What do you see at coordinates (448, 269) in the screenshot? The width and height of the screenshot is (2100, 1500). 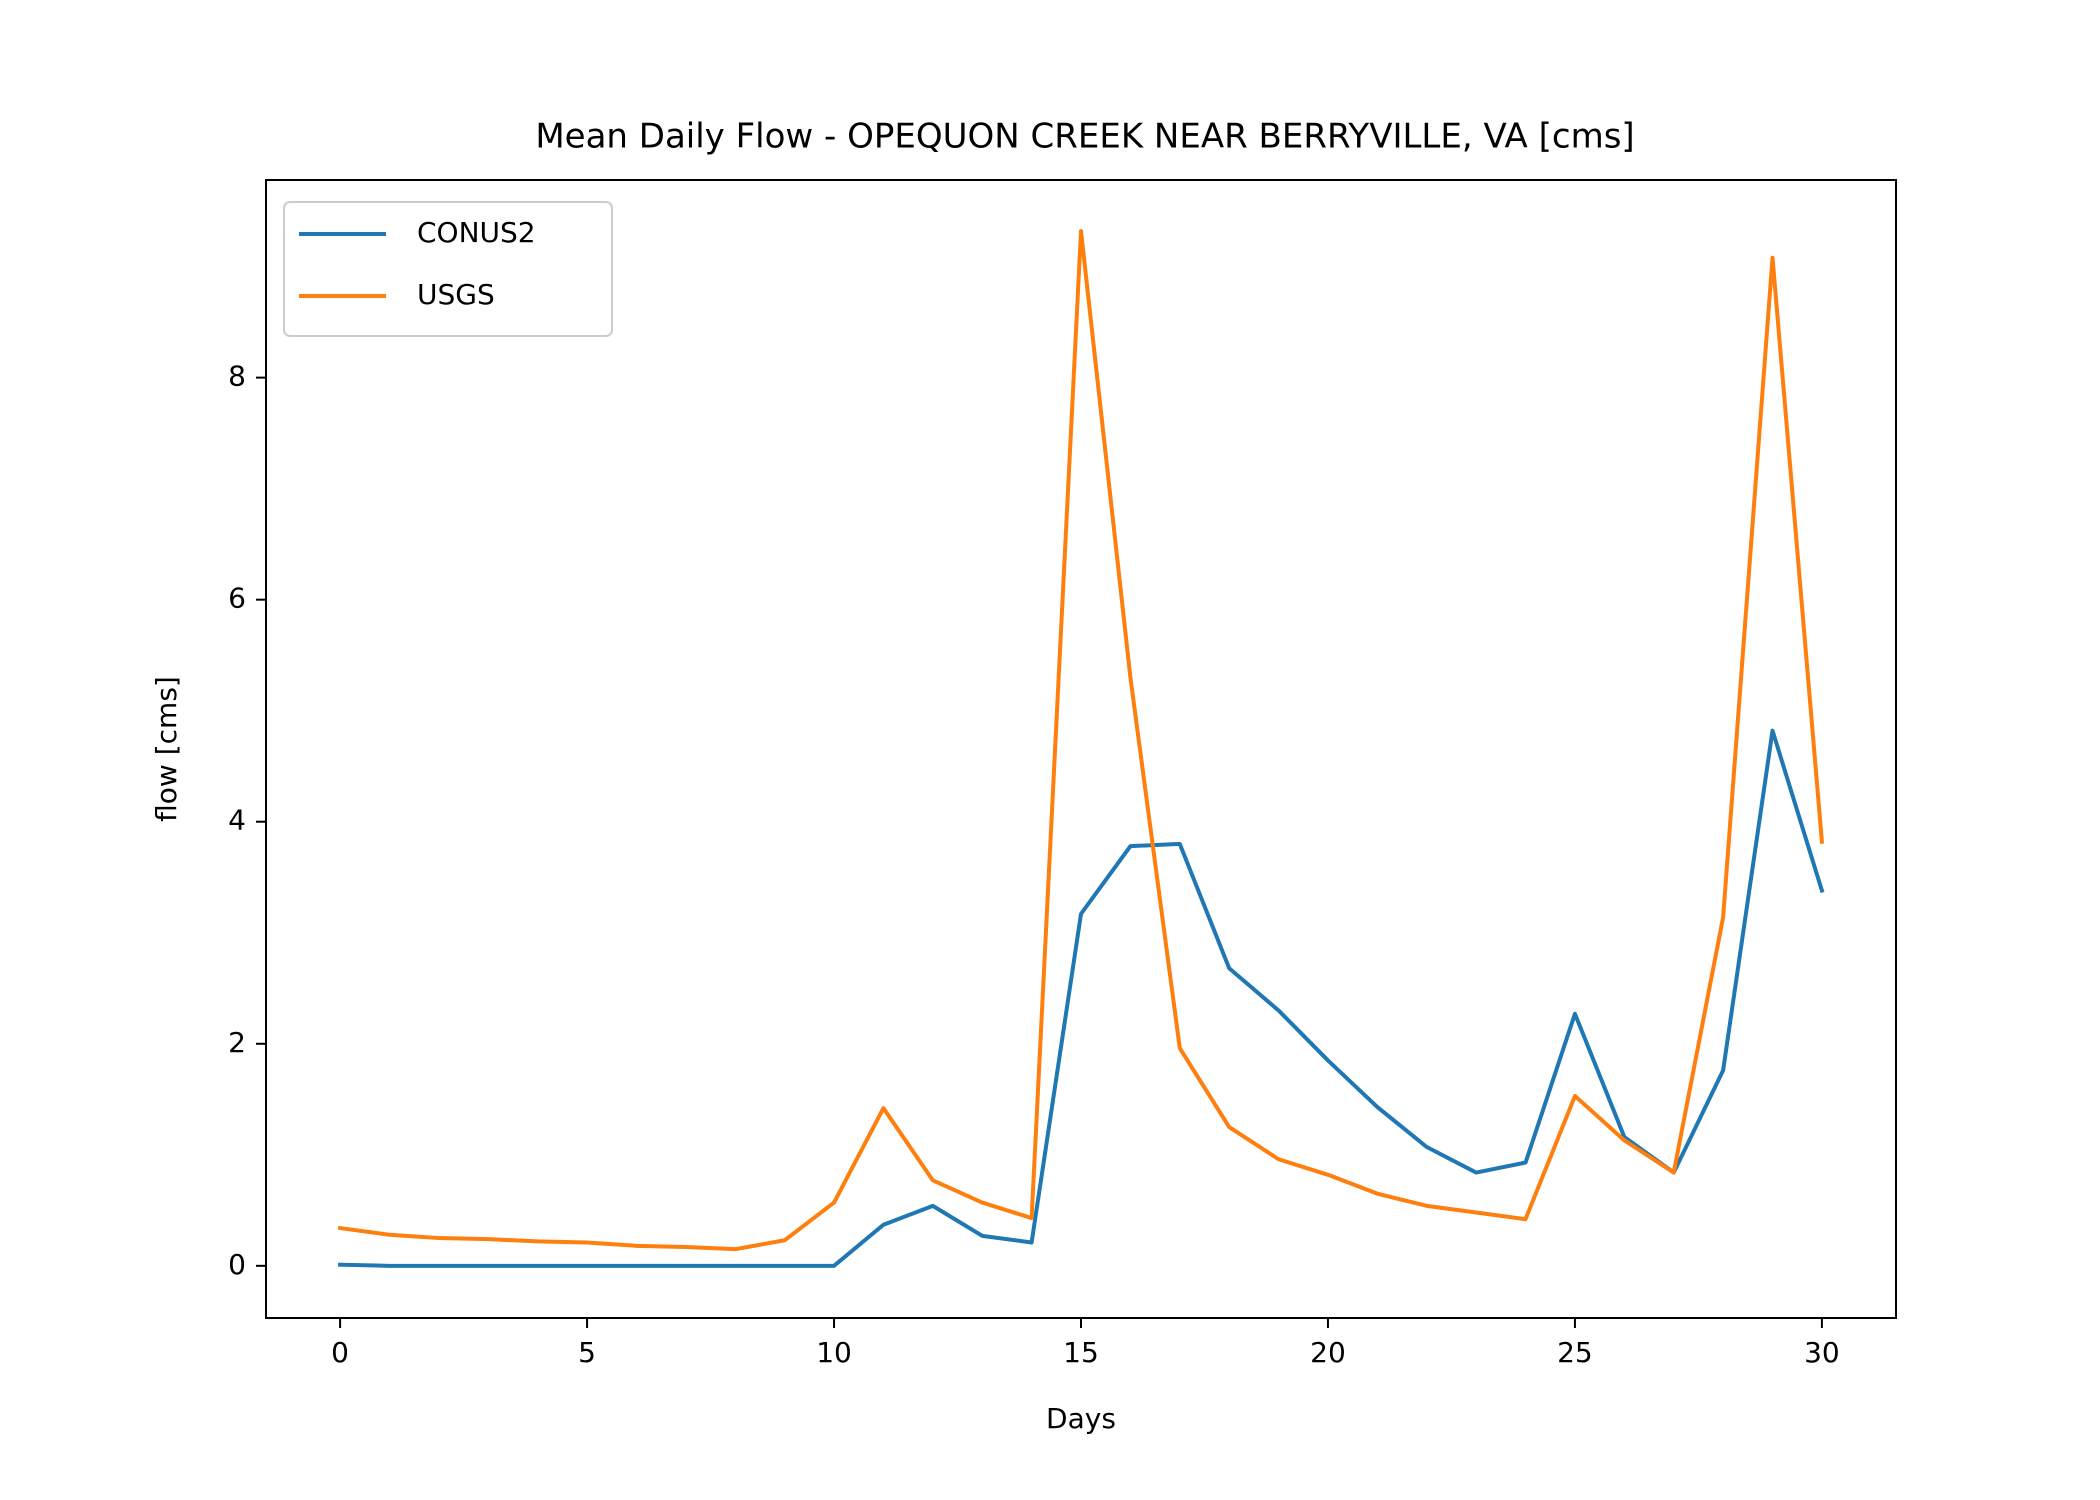 I see `legend: CONUS2 USGS` at bounding box center [448, 269].